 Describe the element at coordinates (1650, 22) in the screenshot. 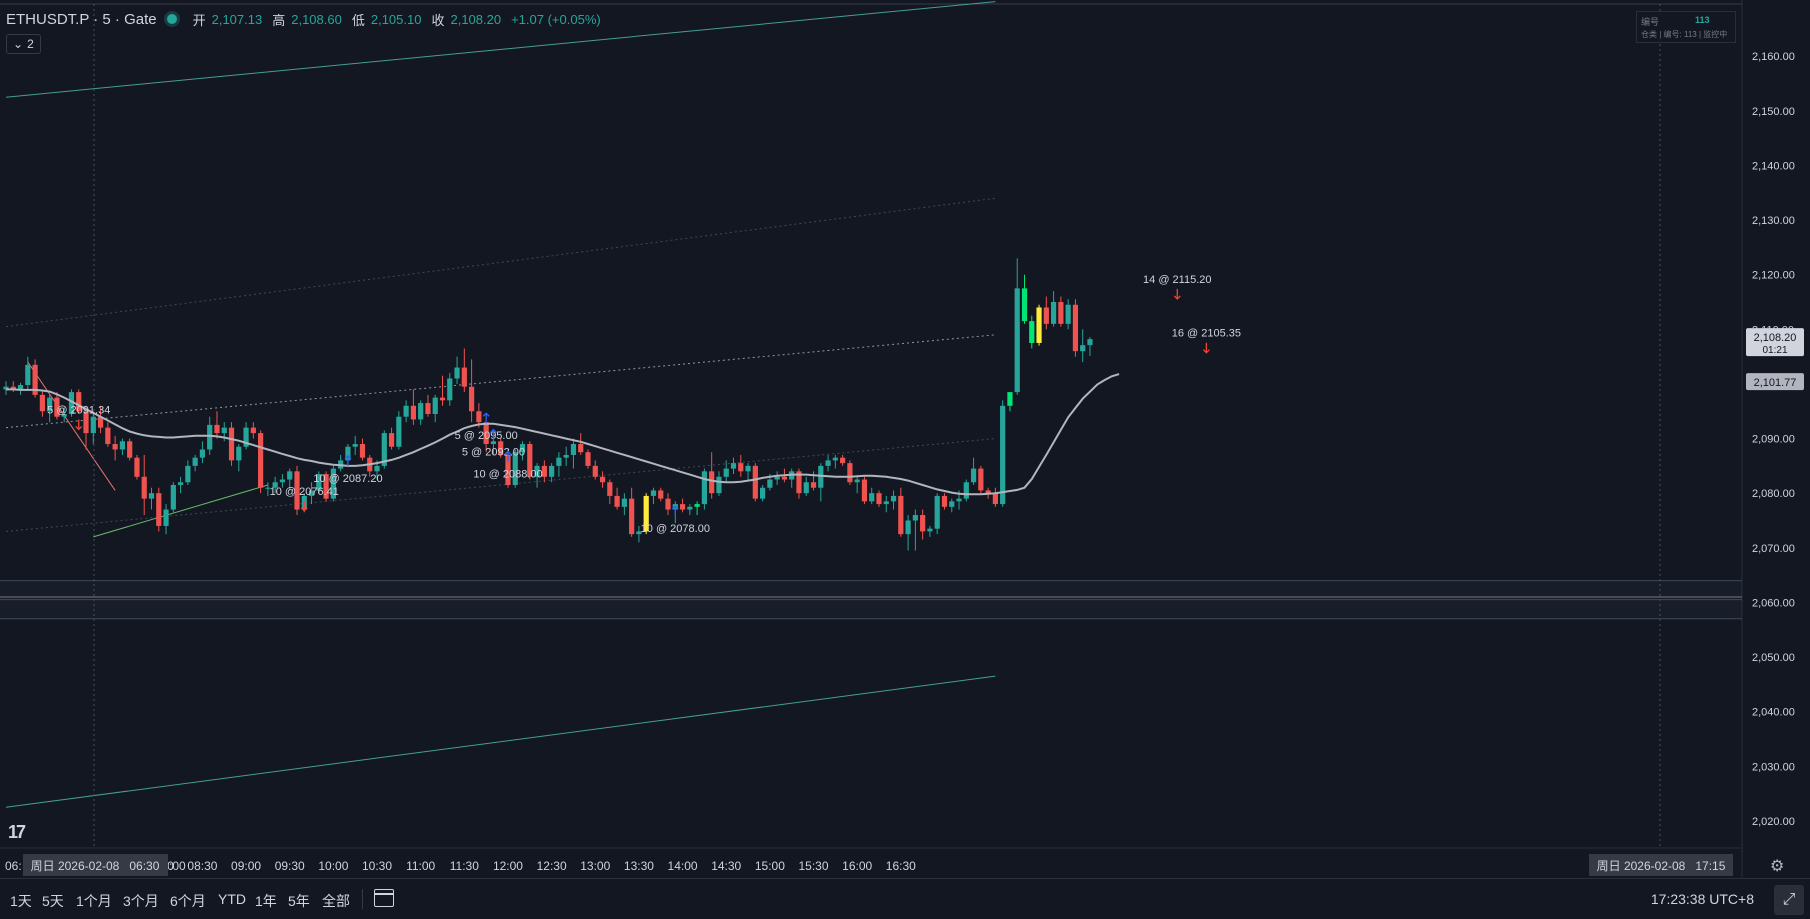

I see `info-box-label: 编号` at that location.